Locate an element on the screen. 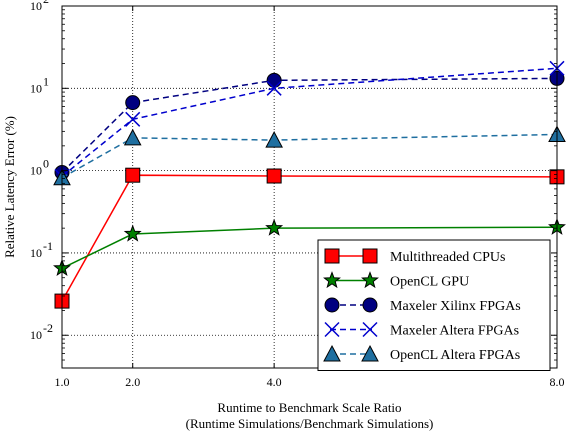 This screenshot has width=577, height=436. y-tick-exponent: 2 is located at coordinates (46, 3).